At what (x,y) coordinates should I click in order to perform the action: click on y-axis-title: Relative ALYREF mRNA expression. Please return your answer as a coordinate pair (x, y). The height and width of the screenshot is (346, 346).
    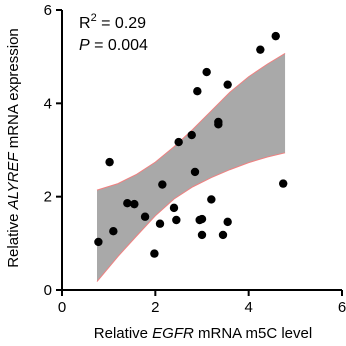
    Looking at the image, I should click on (13, 148).